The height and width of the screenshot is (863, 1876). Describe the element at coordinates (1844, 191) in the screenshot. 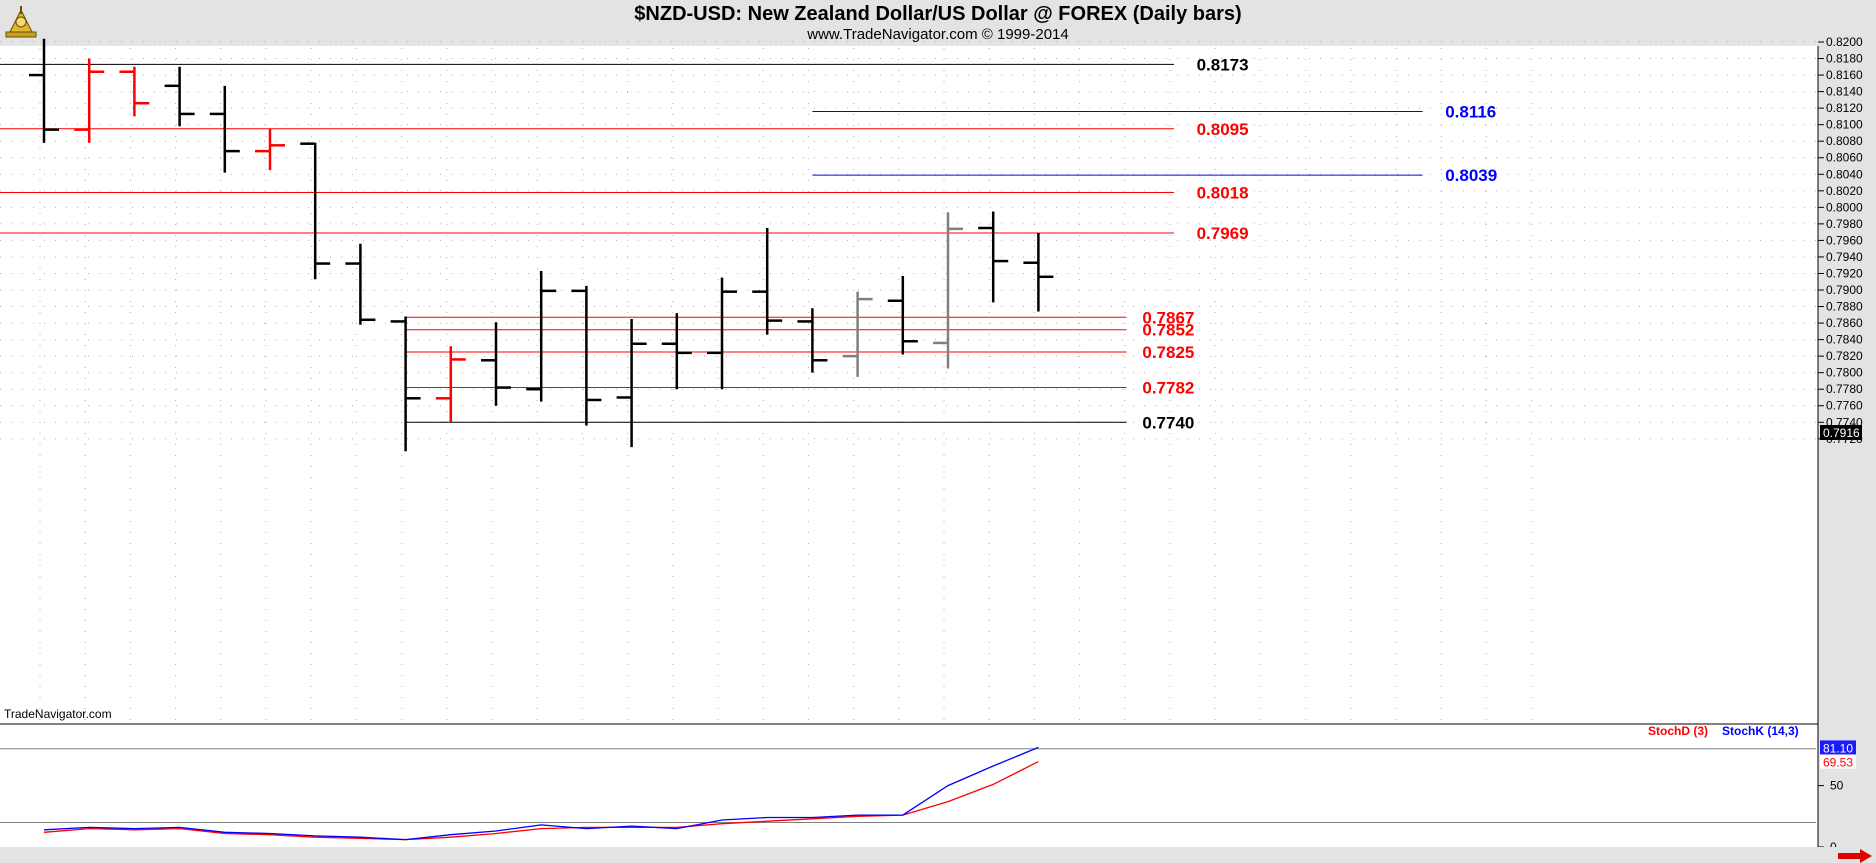

I see `y-tick-label: 0.8020` at that location.